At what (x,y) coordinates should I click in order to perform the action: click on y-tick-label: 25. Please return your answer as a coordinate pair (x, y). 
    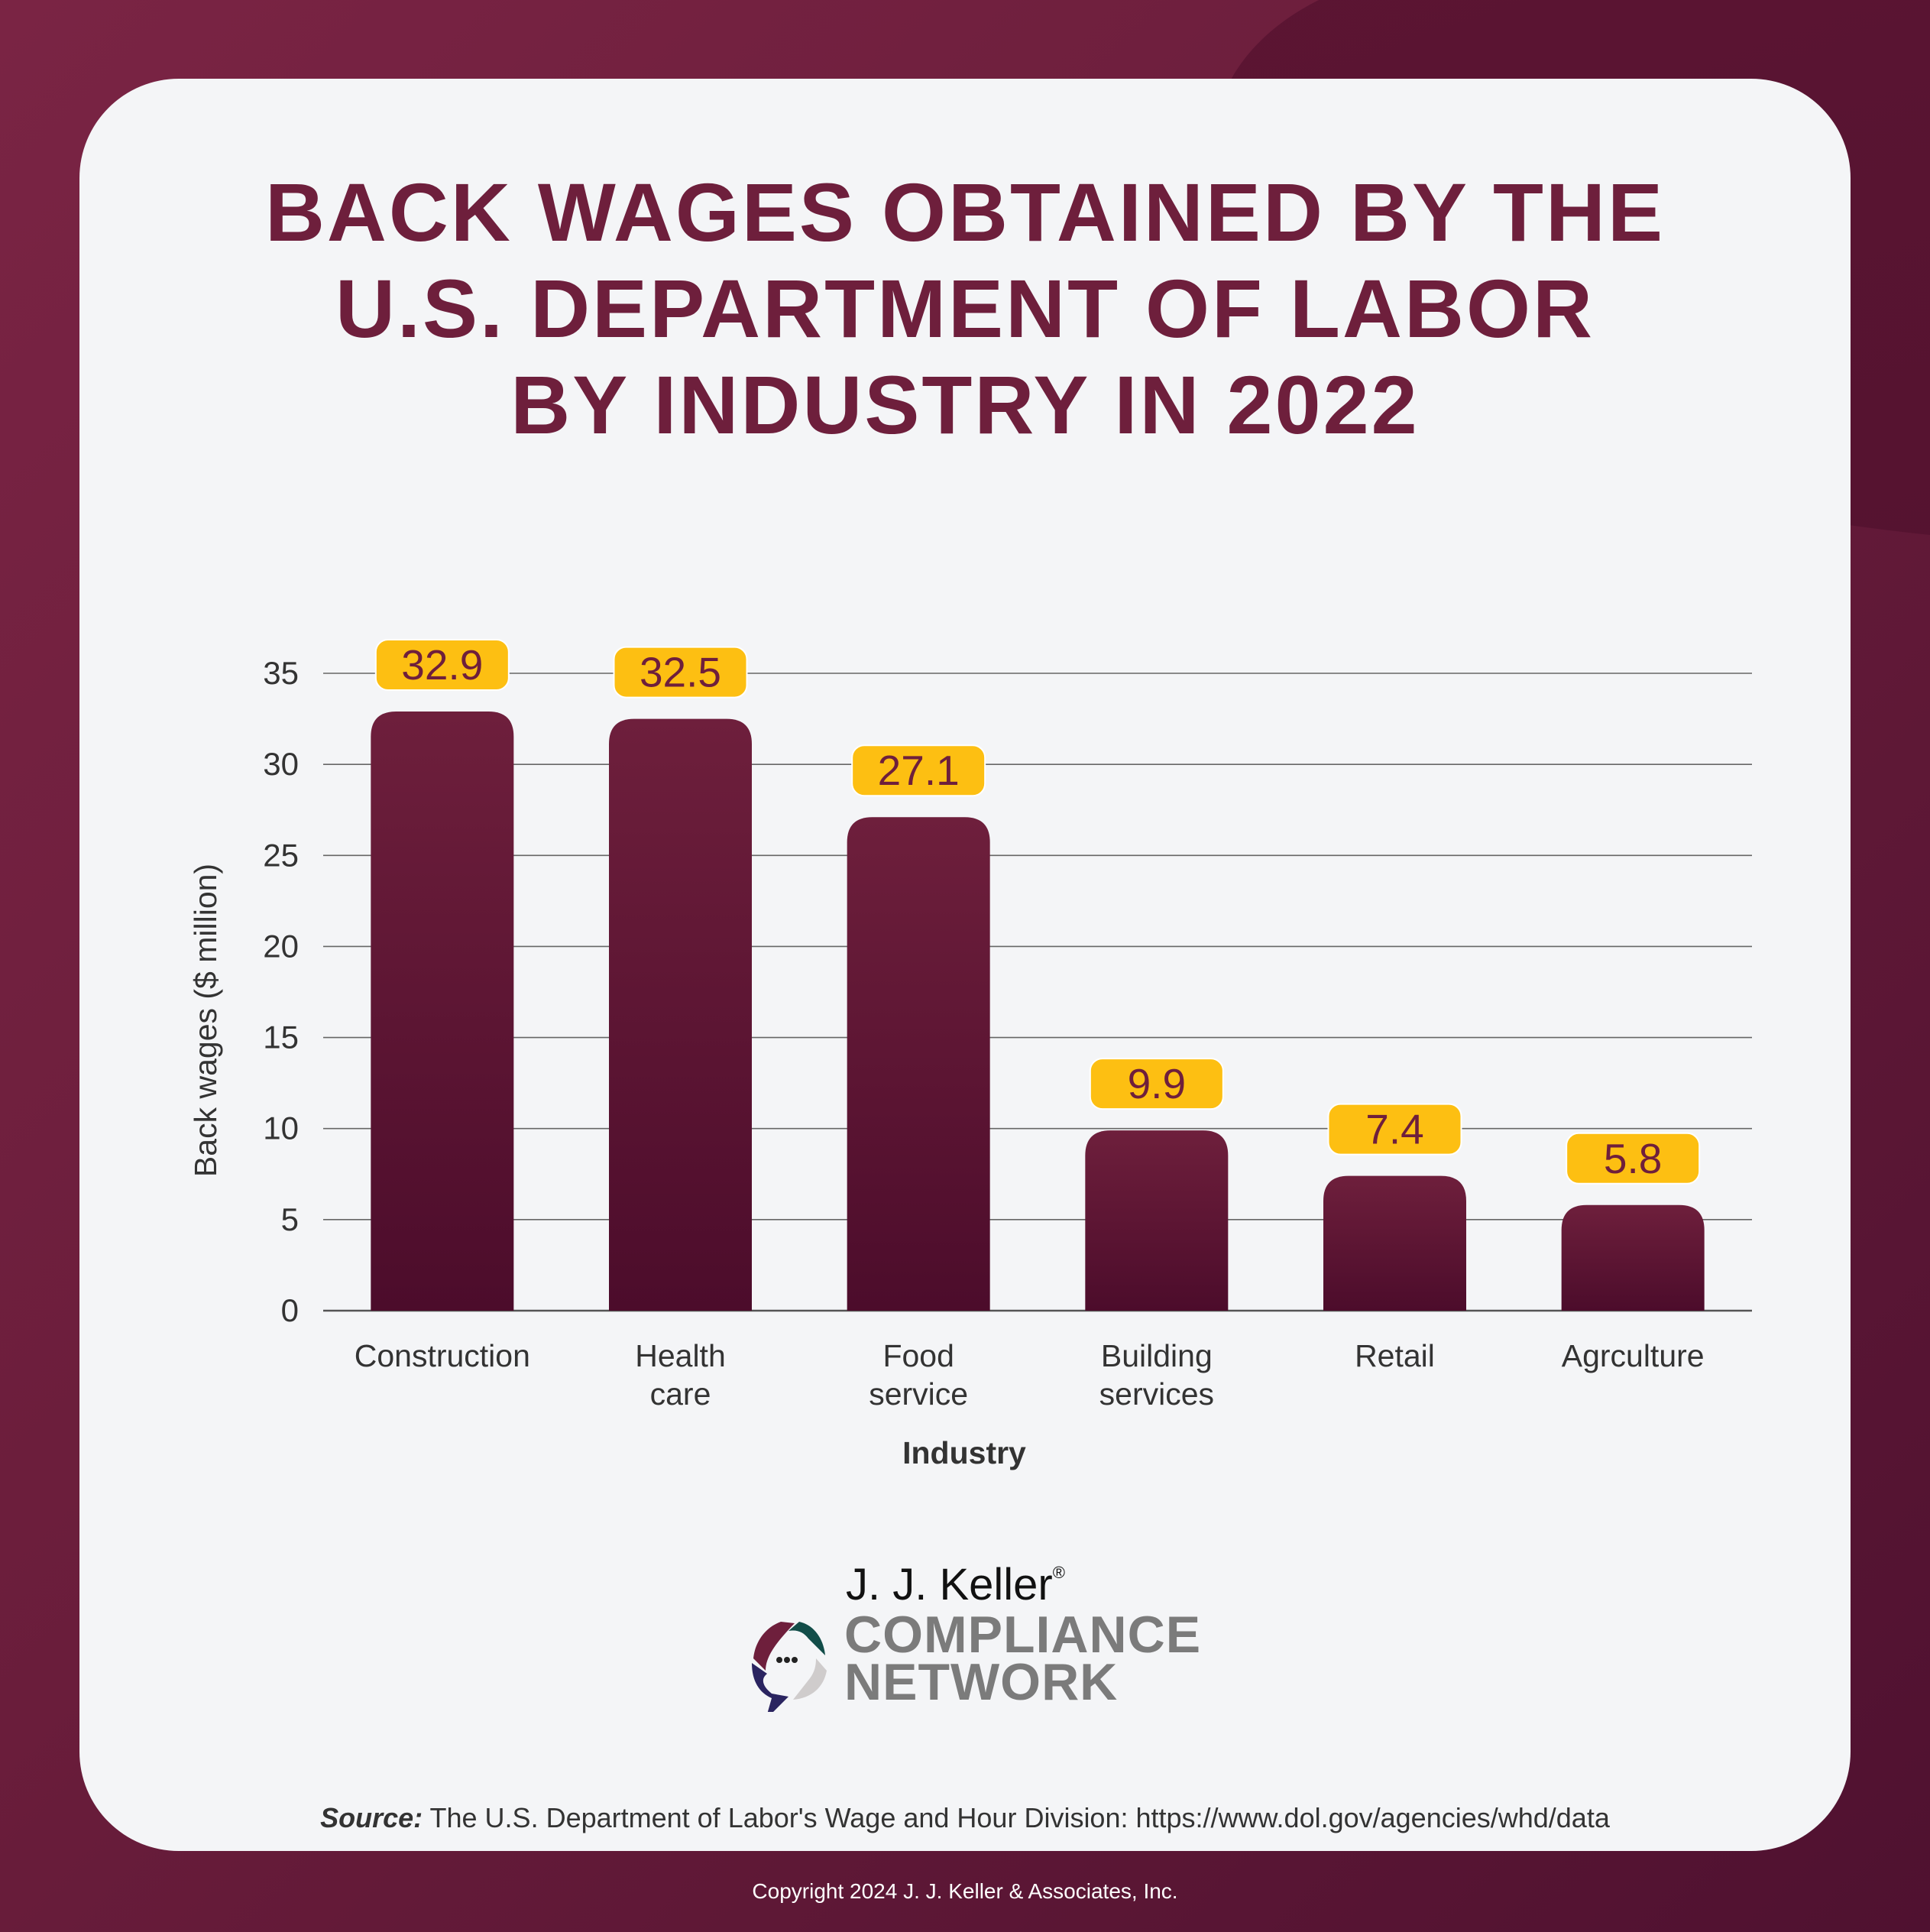
    Looking at the image, I should click on (281, 855).